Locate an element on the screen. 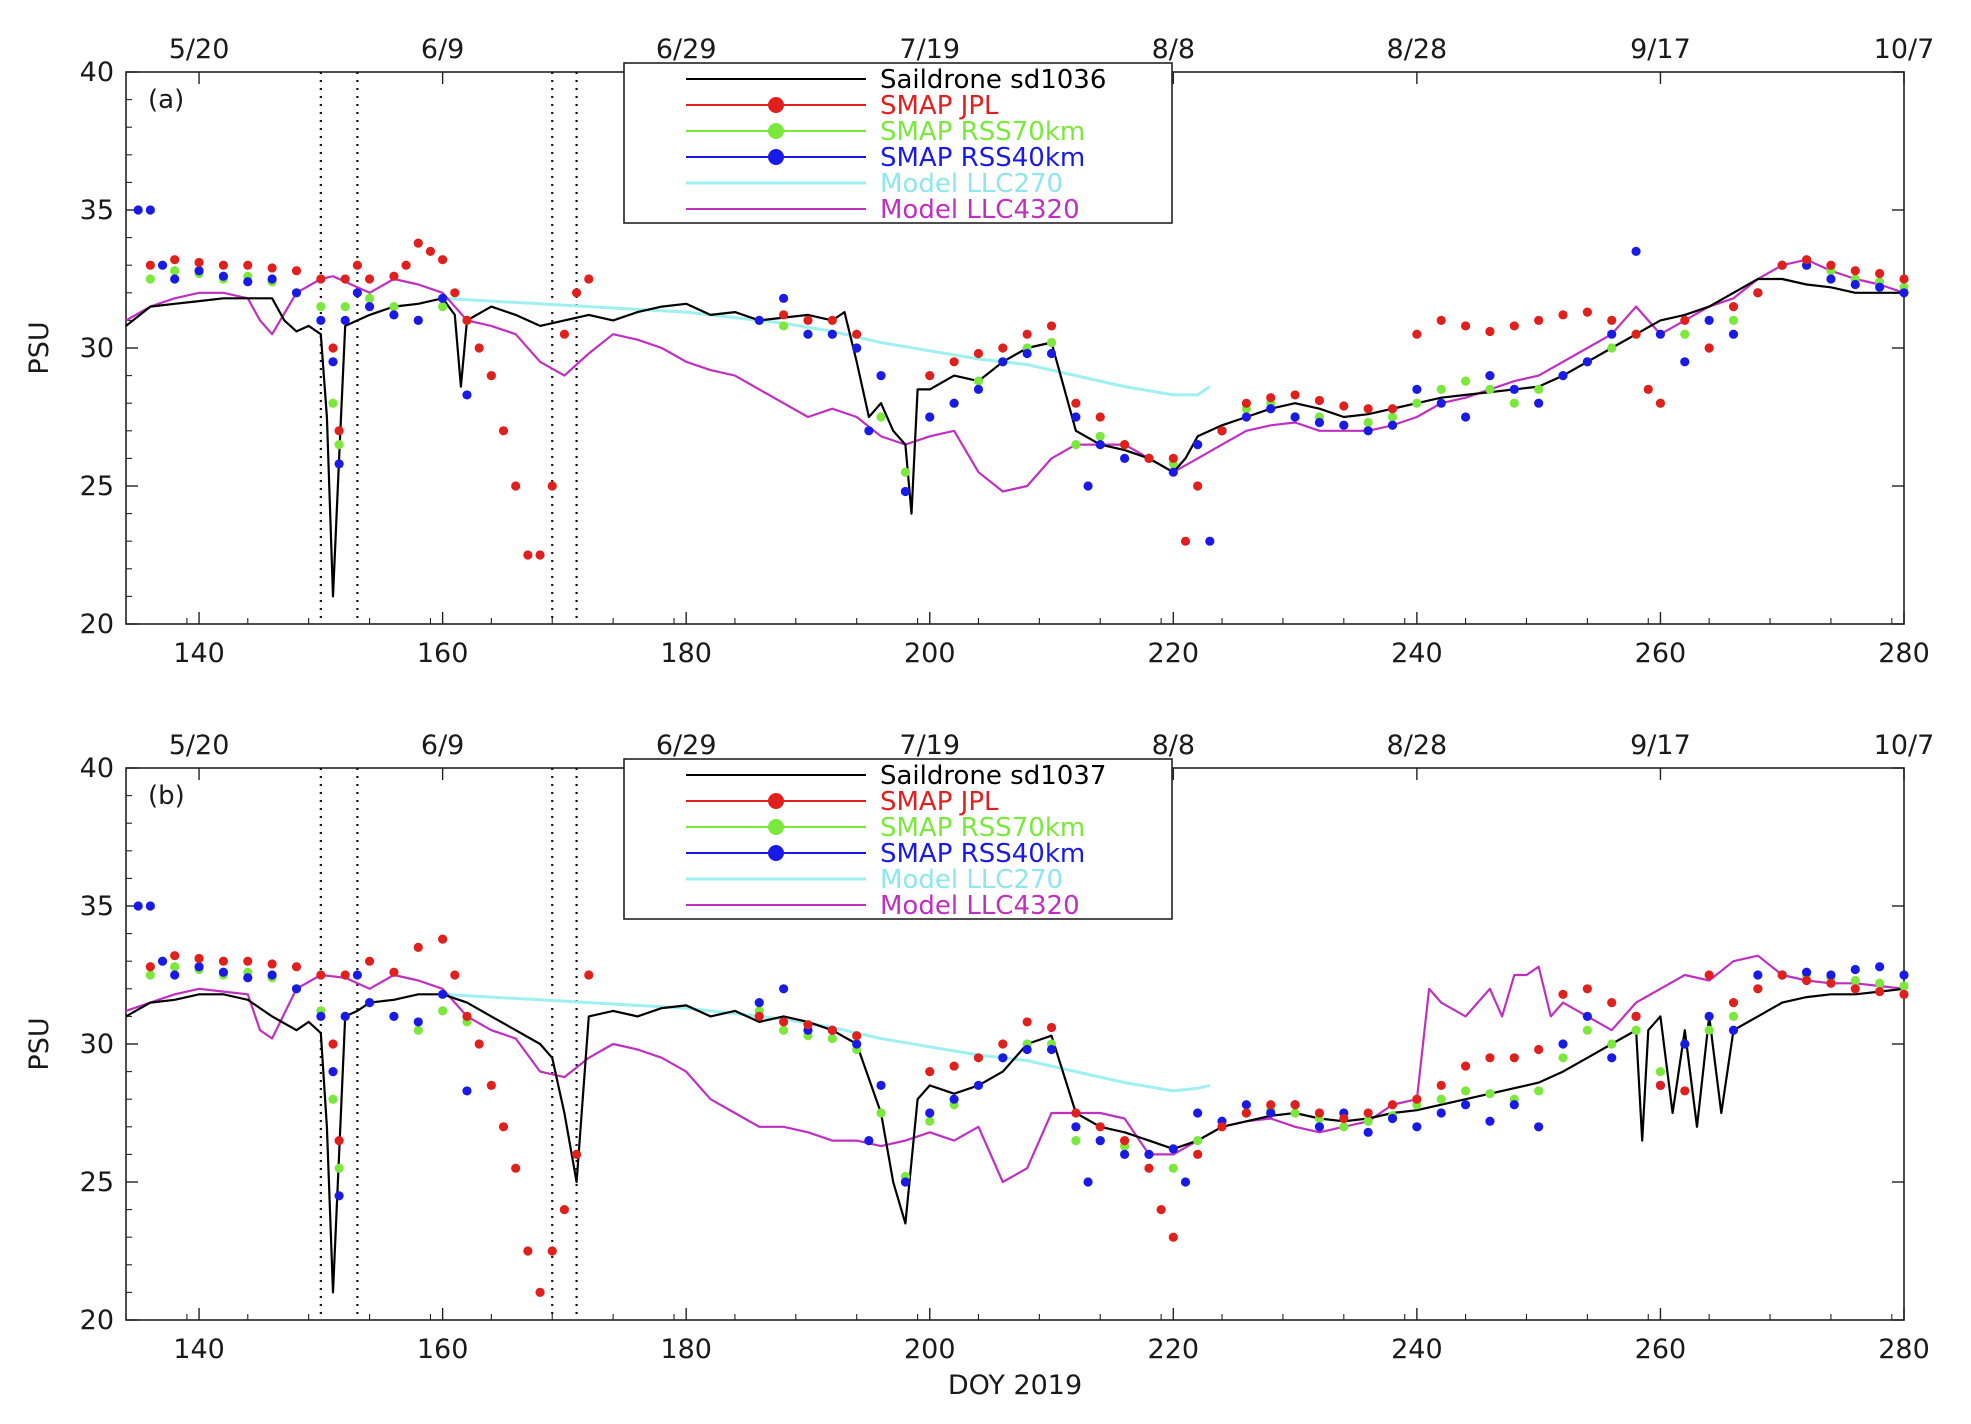  legend-label: Saildrone sd1037 is located at coordinates (993, 776).